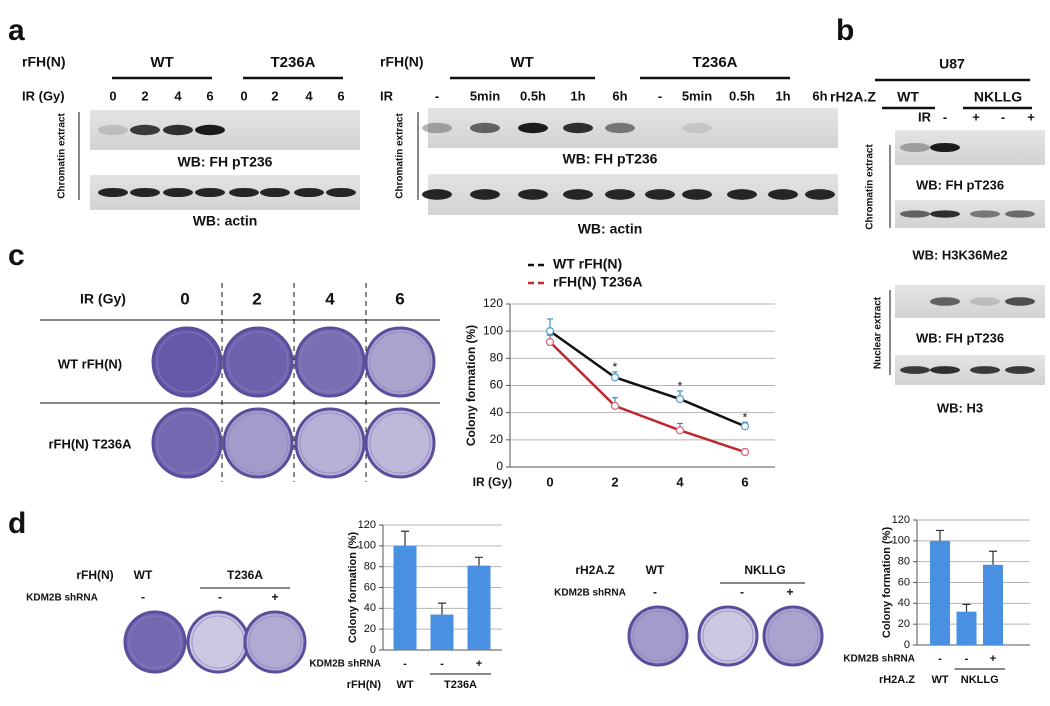 Image resolution: width=1050 pixels, height=706 pixels. What do you see at coordinates (184, 298) in the screenshot?
I see `column-label: 0` at bounding box center [184, 298].